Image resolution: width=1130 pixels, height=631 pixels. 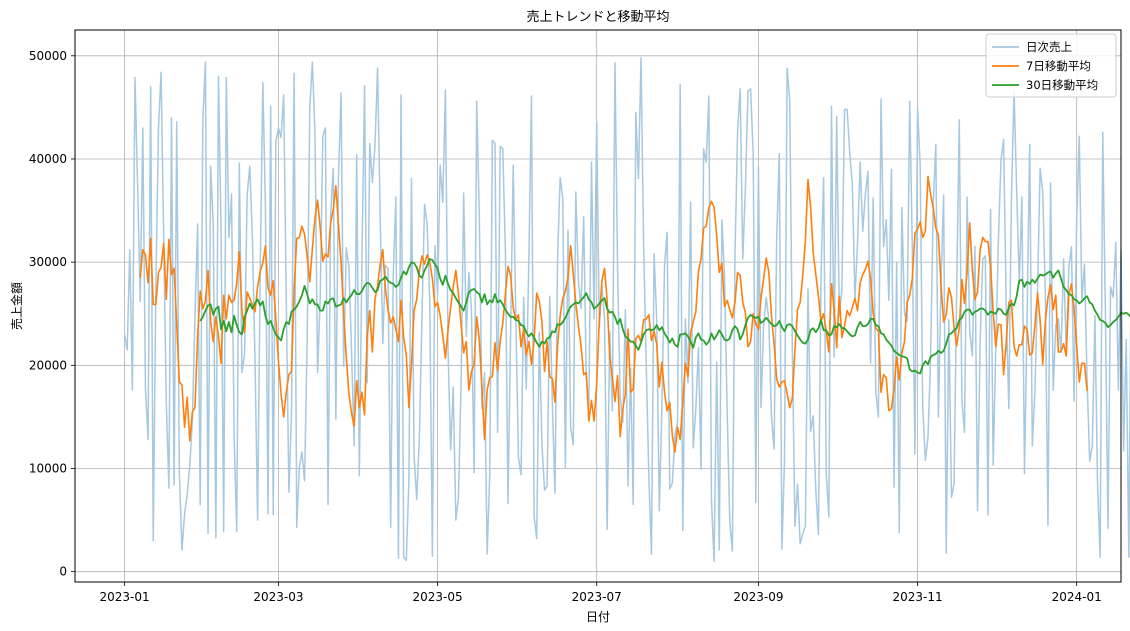 What do you see at coordinates (124, 597) in the screenshot?
I see `x-tick-label: 2023-01` at bounding box center [124, 597].